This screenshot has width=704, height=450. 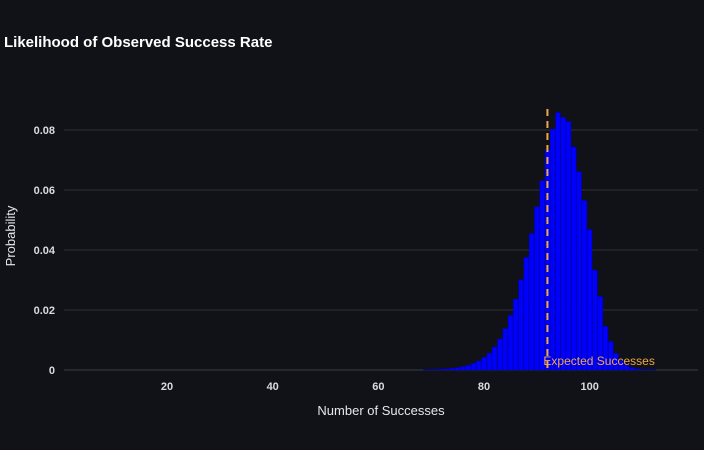 I want to click on y-tick-label: 0, so click(x=52, y=371).